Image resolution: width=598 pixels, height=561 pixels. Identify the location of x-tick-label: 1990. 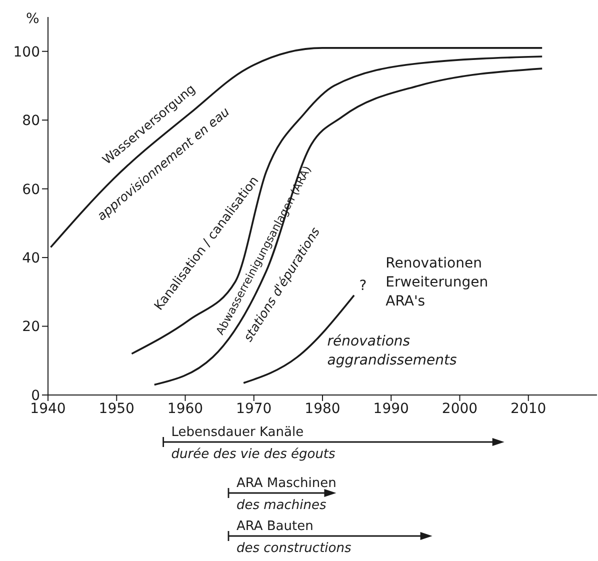
(391, 408).